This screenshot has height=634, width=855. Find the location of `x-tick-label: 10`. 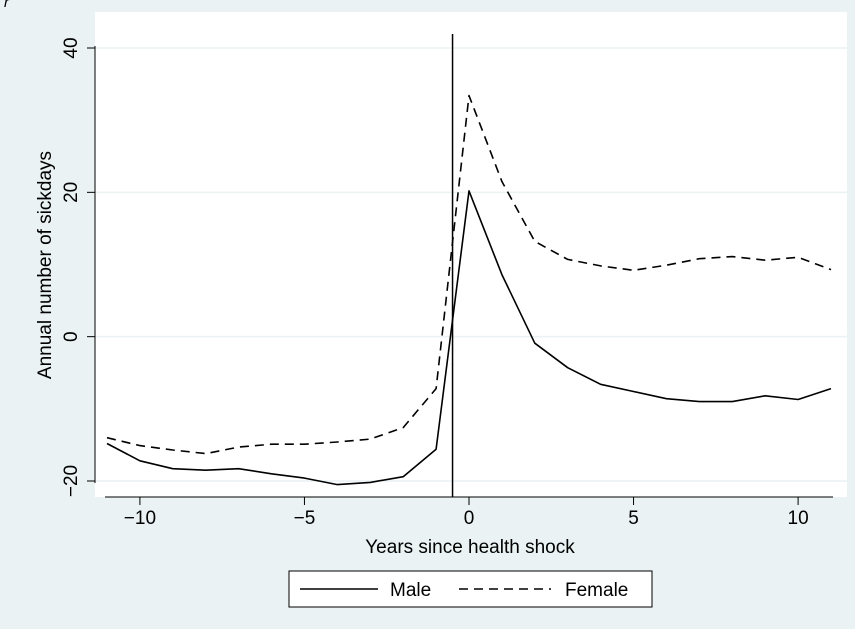

x-tick-label: 10 is located at coordinates (798, 518).